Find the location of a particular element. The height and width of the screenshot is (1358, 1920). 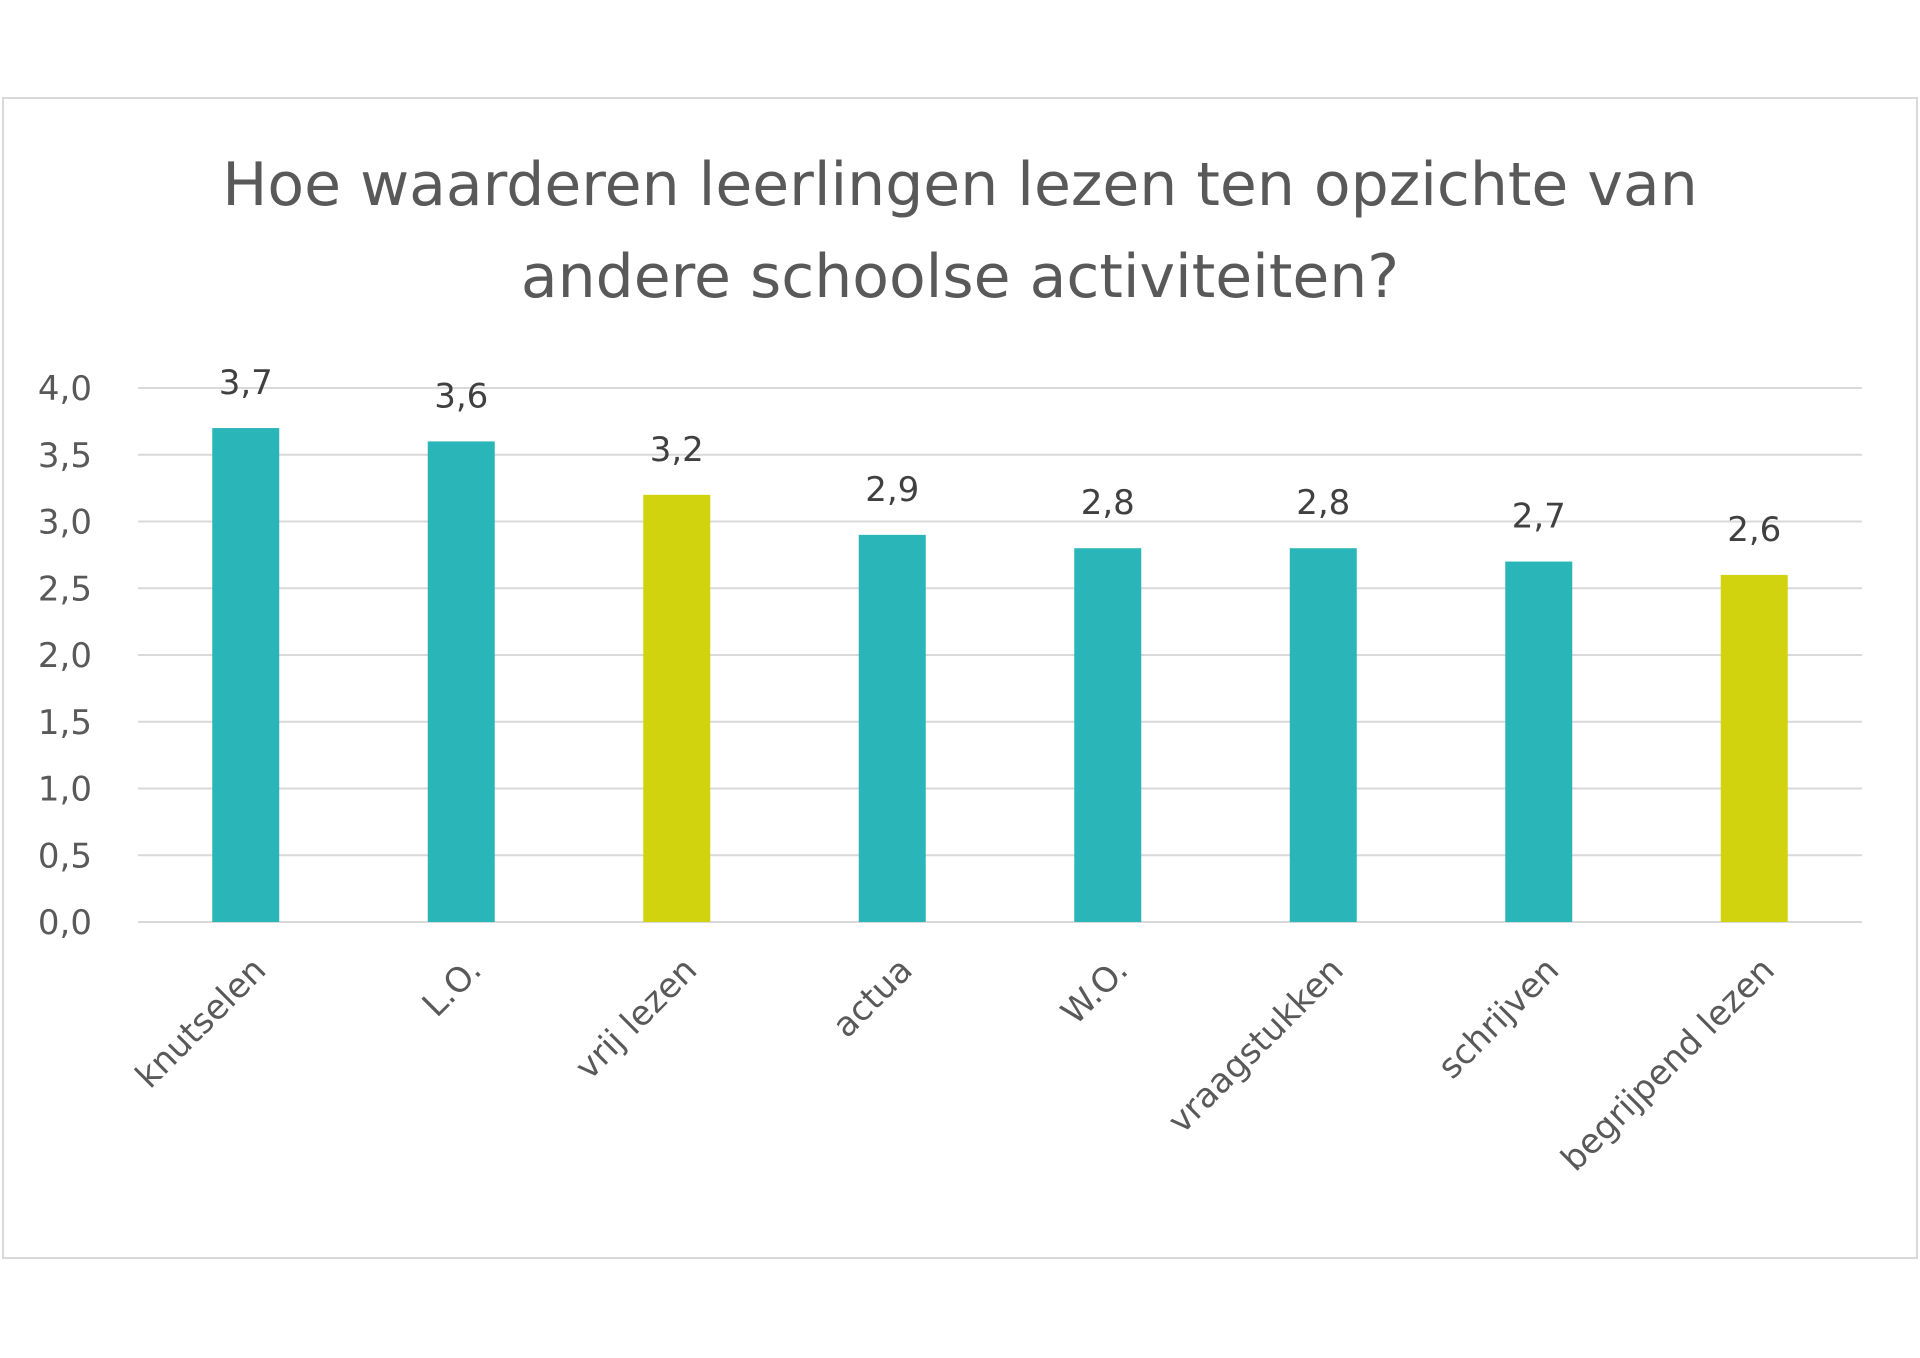

y-tick-label: 3,0 is located at coordinates (65, 523).